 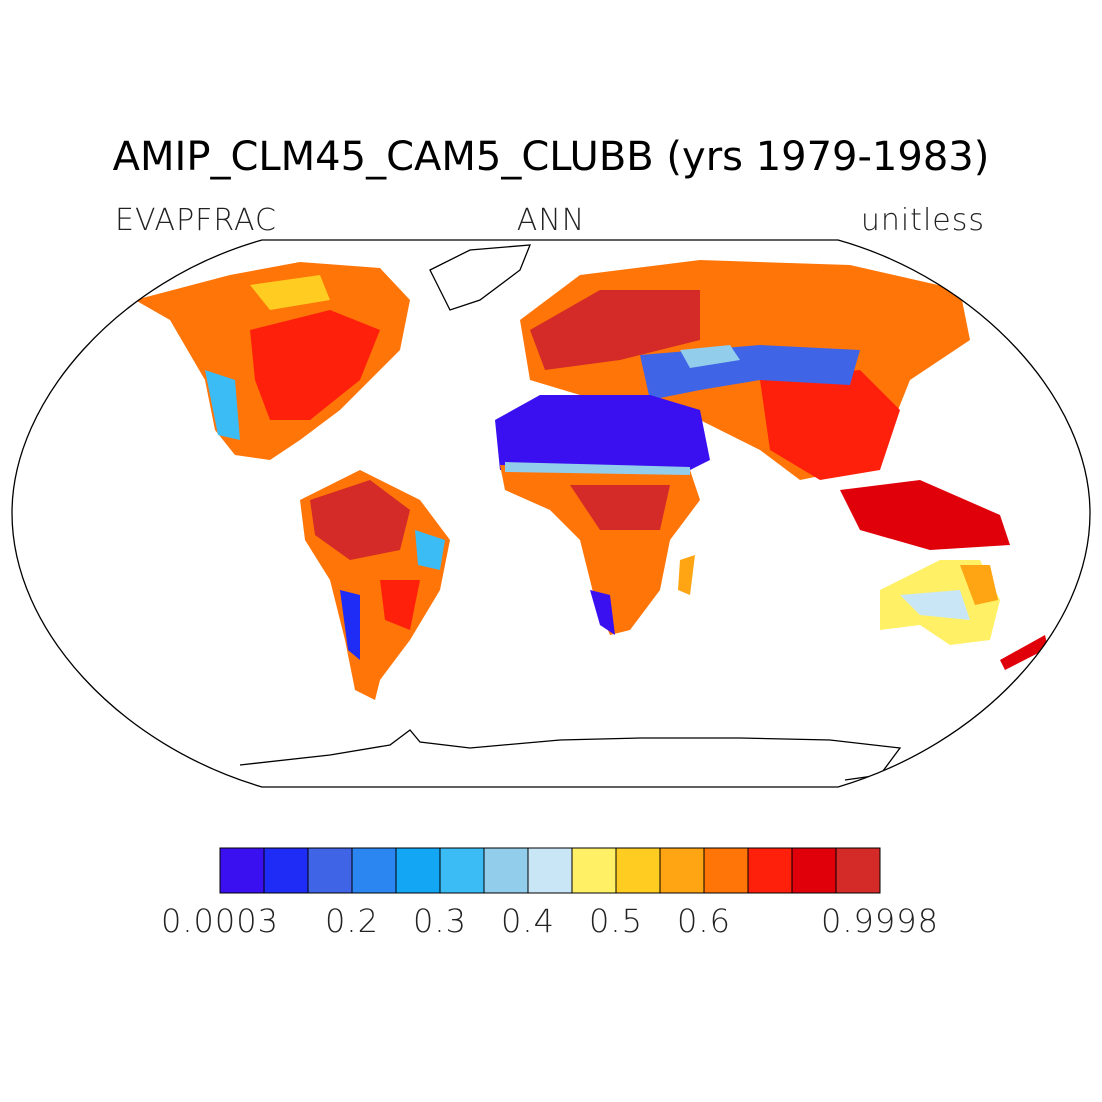 What do you see at coordinates (880, 921) in the screenshot?
I see `colorbar-label: 0.9998` at bounding box center [880, 921].